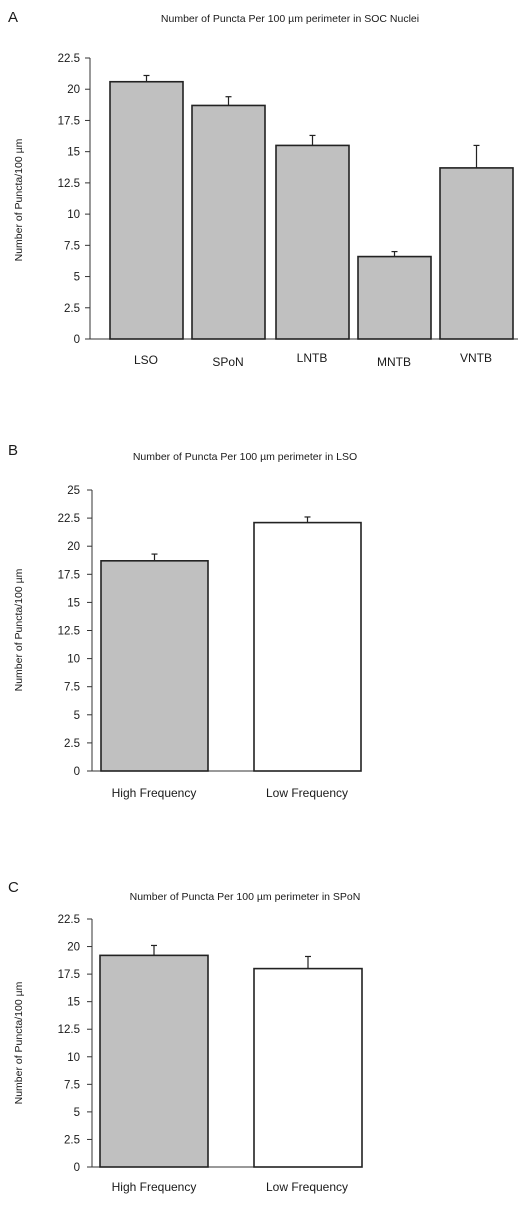  What do you see at coordinates (312, 358) in the screenshot?
I see `x-tick-label: LNTB` at bounding box center [312, 358].